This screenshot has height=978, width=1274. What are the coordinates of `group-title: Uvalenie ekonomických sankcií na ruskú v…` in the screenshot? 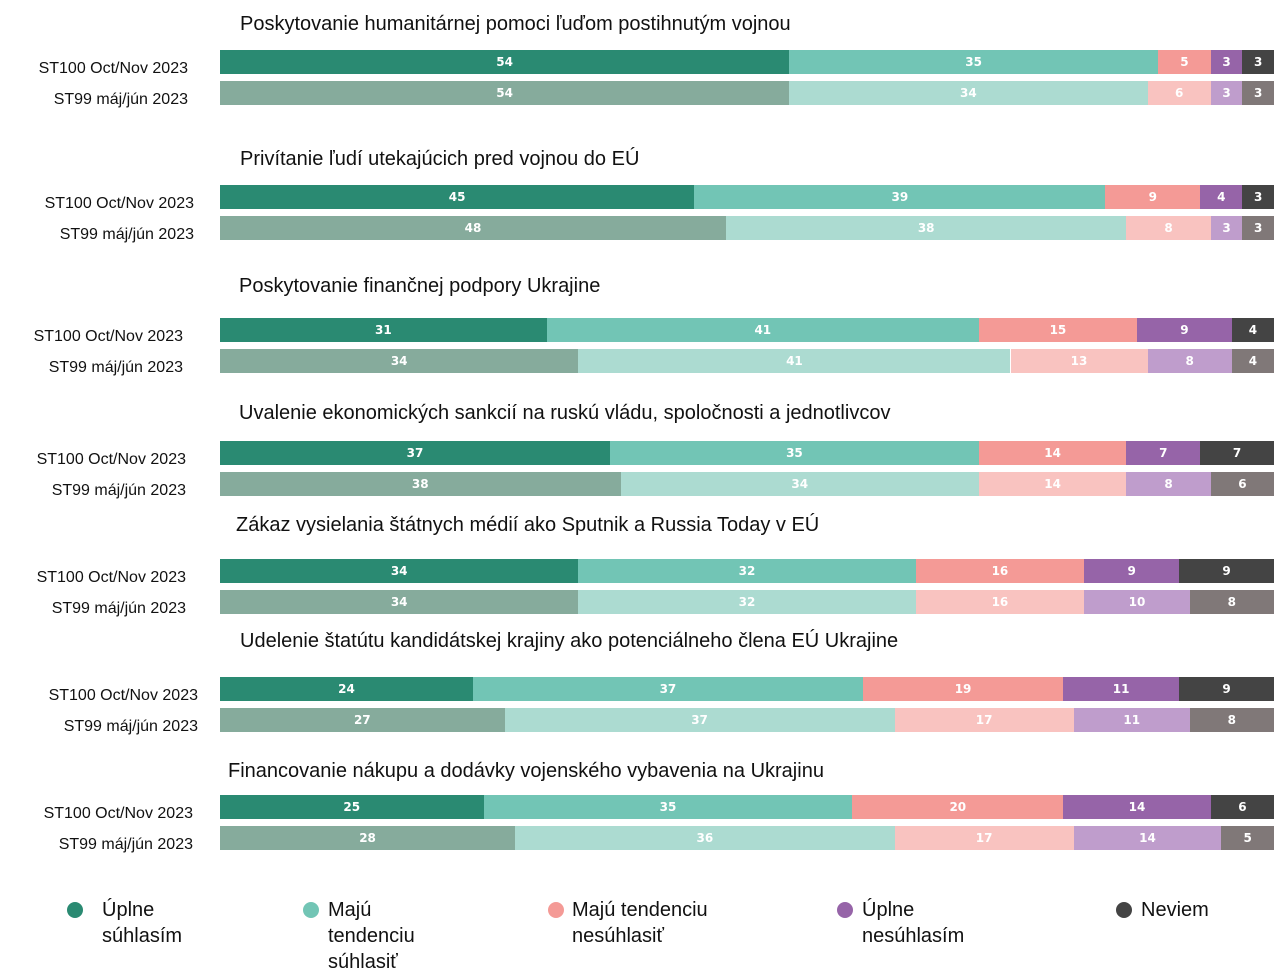 It's located at (565, 413).